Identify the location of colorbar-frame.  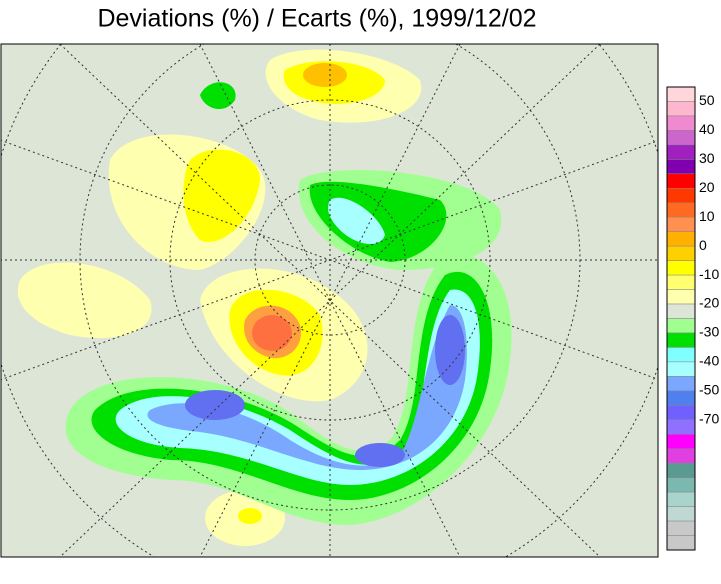
(681, 318).